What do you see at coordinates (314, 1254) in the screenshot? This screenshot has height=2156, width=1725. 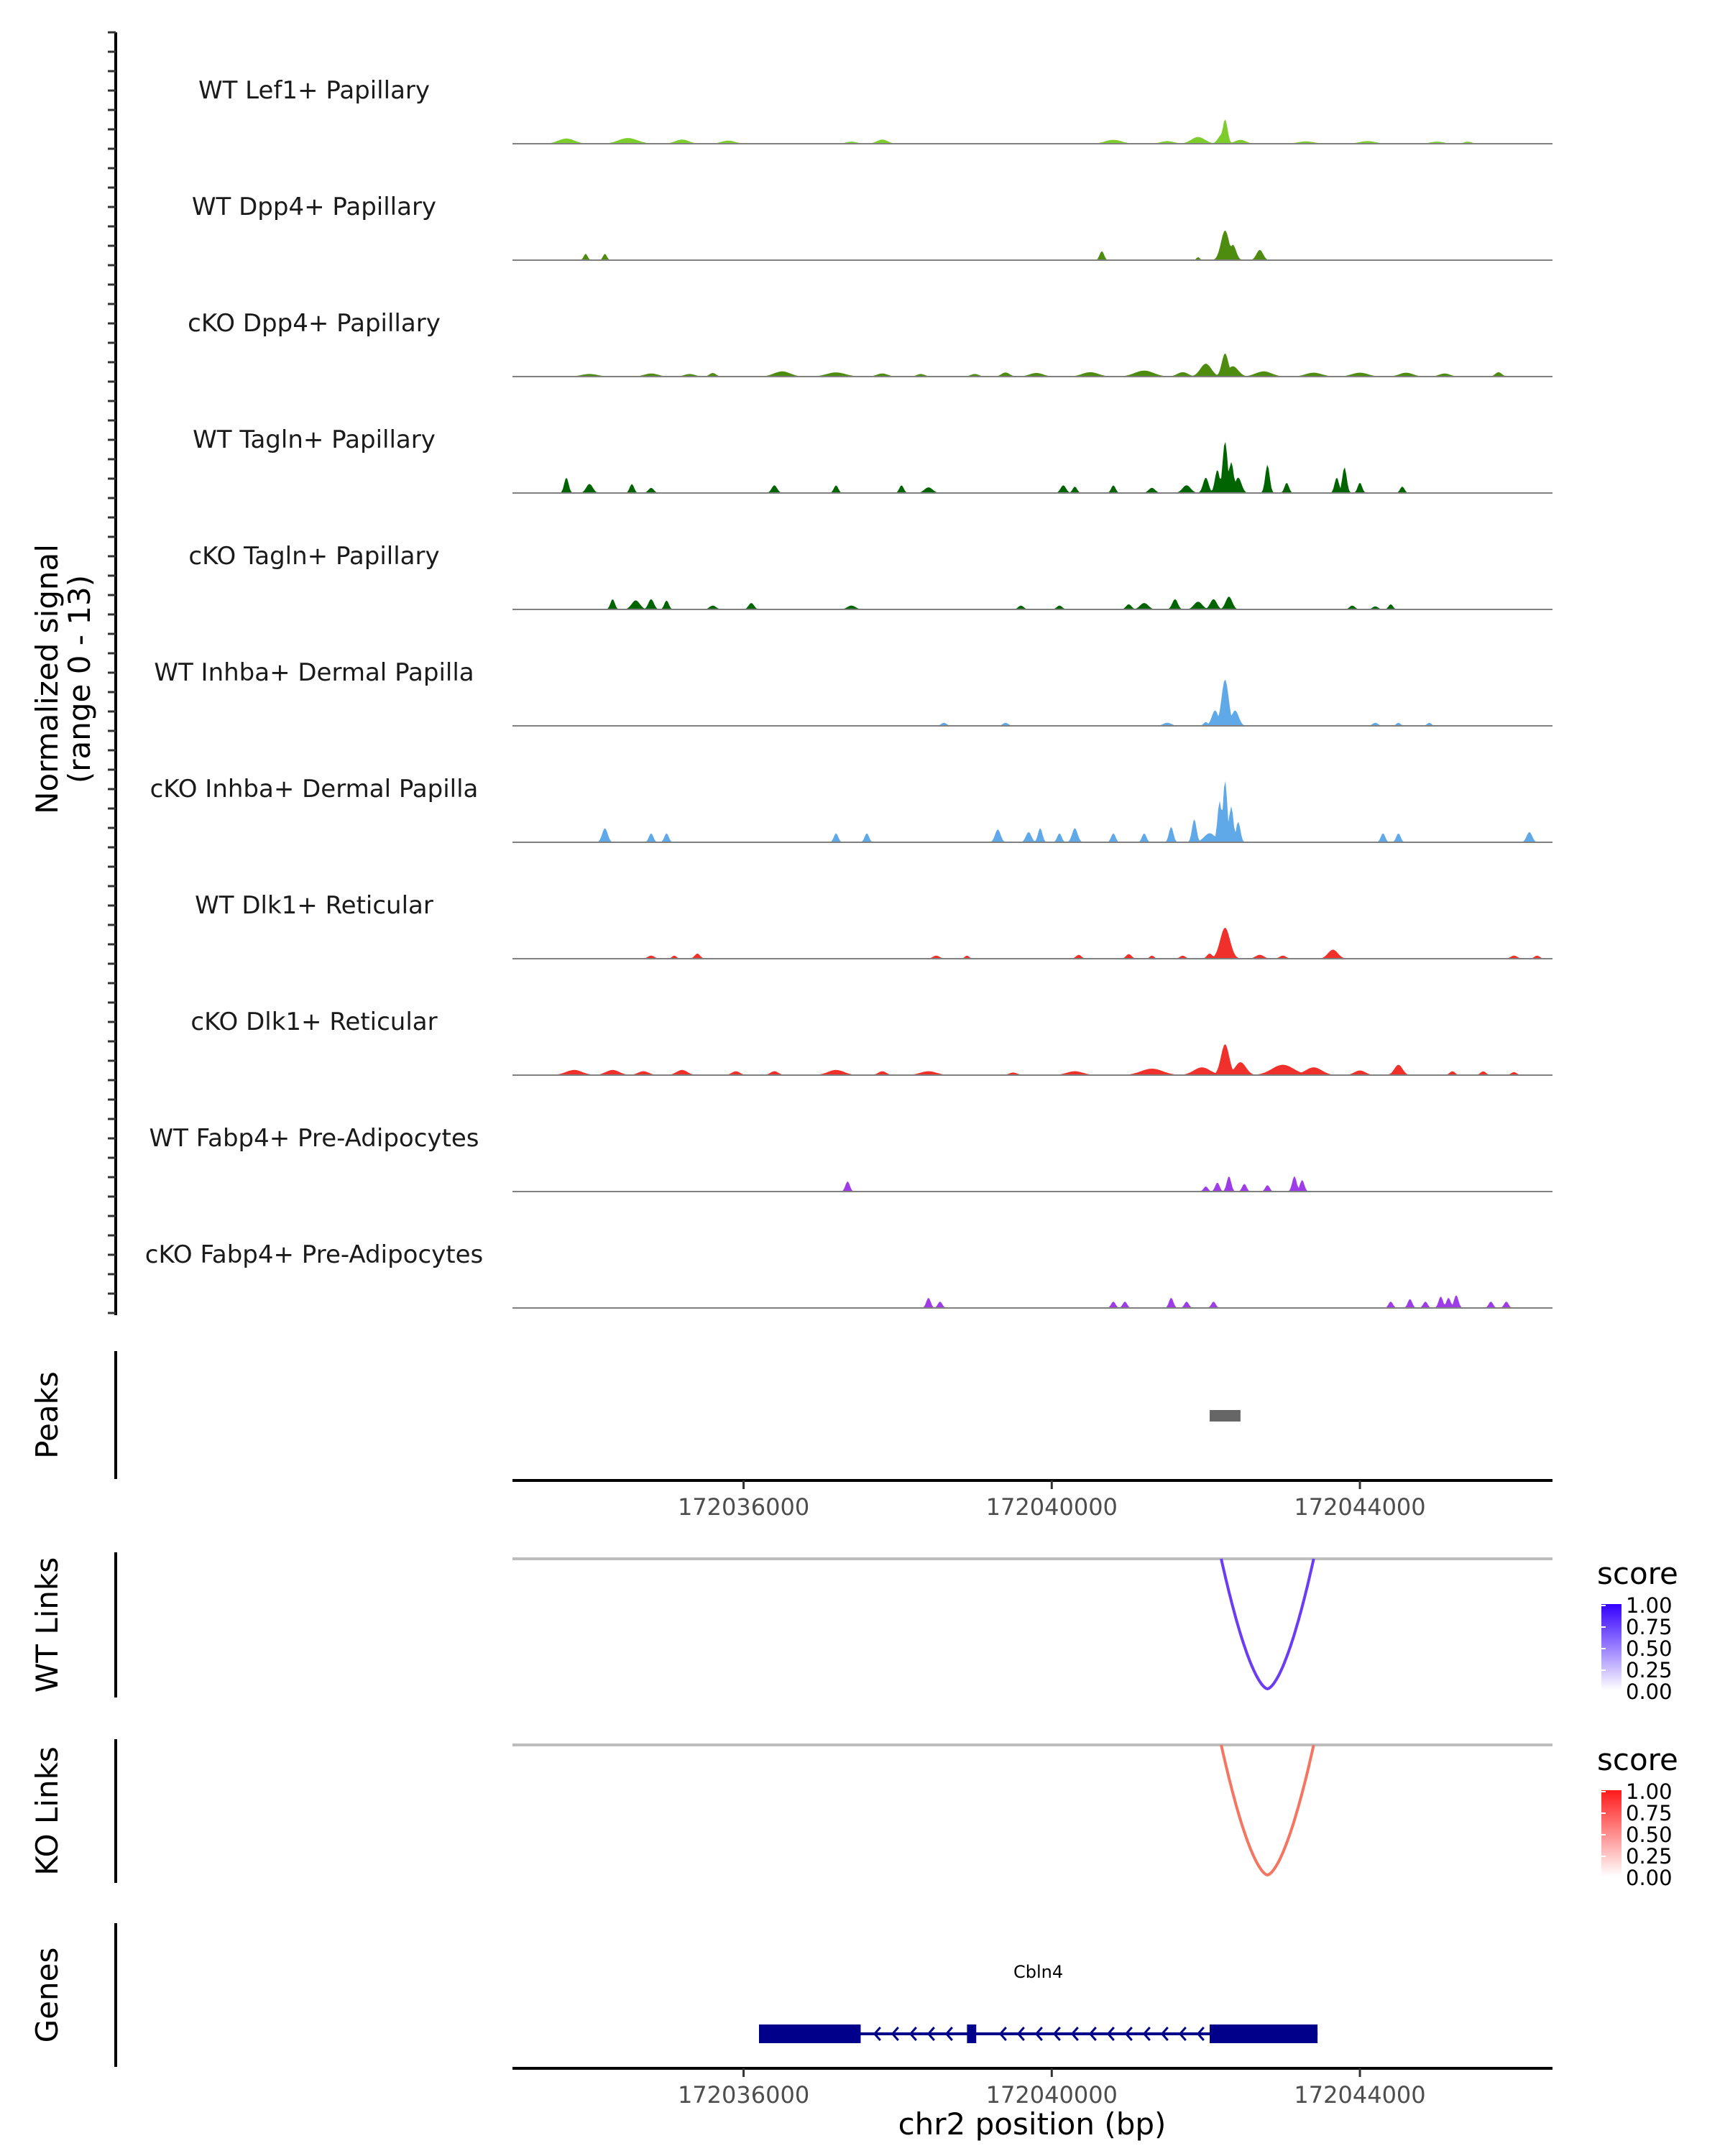 I see `track-title-10: cKO Fabp4+ Pre-Adipocytes` at bounding box center [314, 1254].